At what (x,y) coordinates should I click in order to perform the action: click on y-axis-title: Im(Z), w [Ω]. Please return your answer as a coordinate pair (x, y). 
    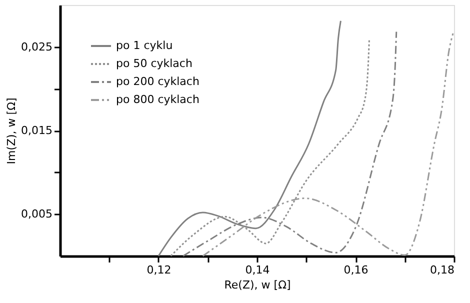
    Looking at the image, I should click on (11, 131).